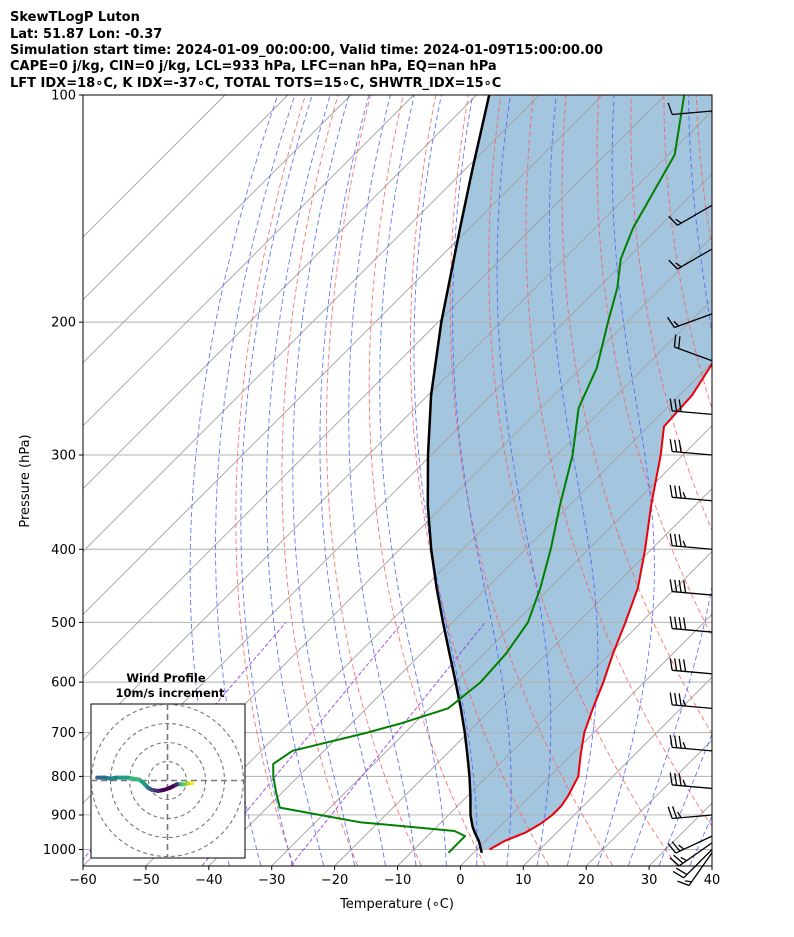 The image size is (794, 937). Describe the element at coordinates (334, 880) in the screenshot. I see `x-tick-label: −20` at that location.